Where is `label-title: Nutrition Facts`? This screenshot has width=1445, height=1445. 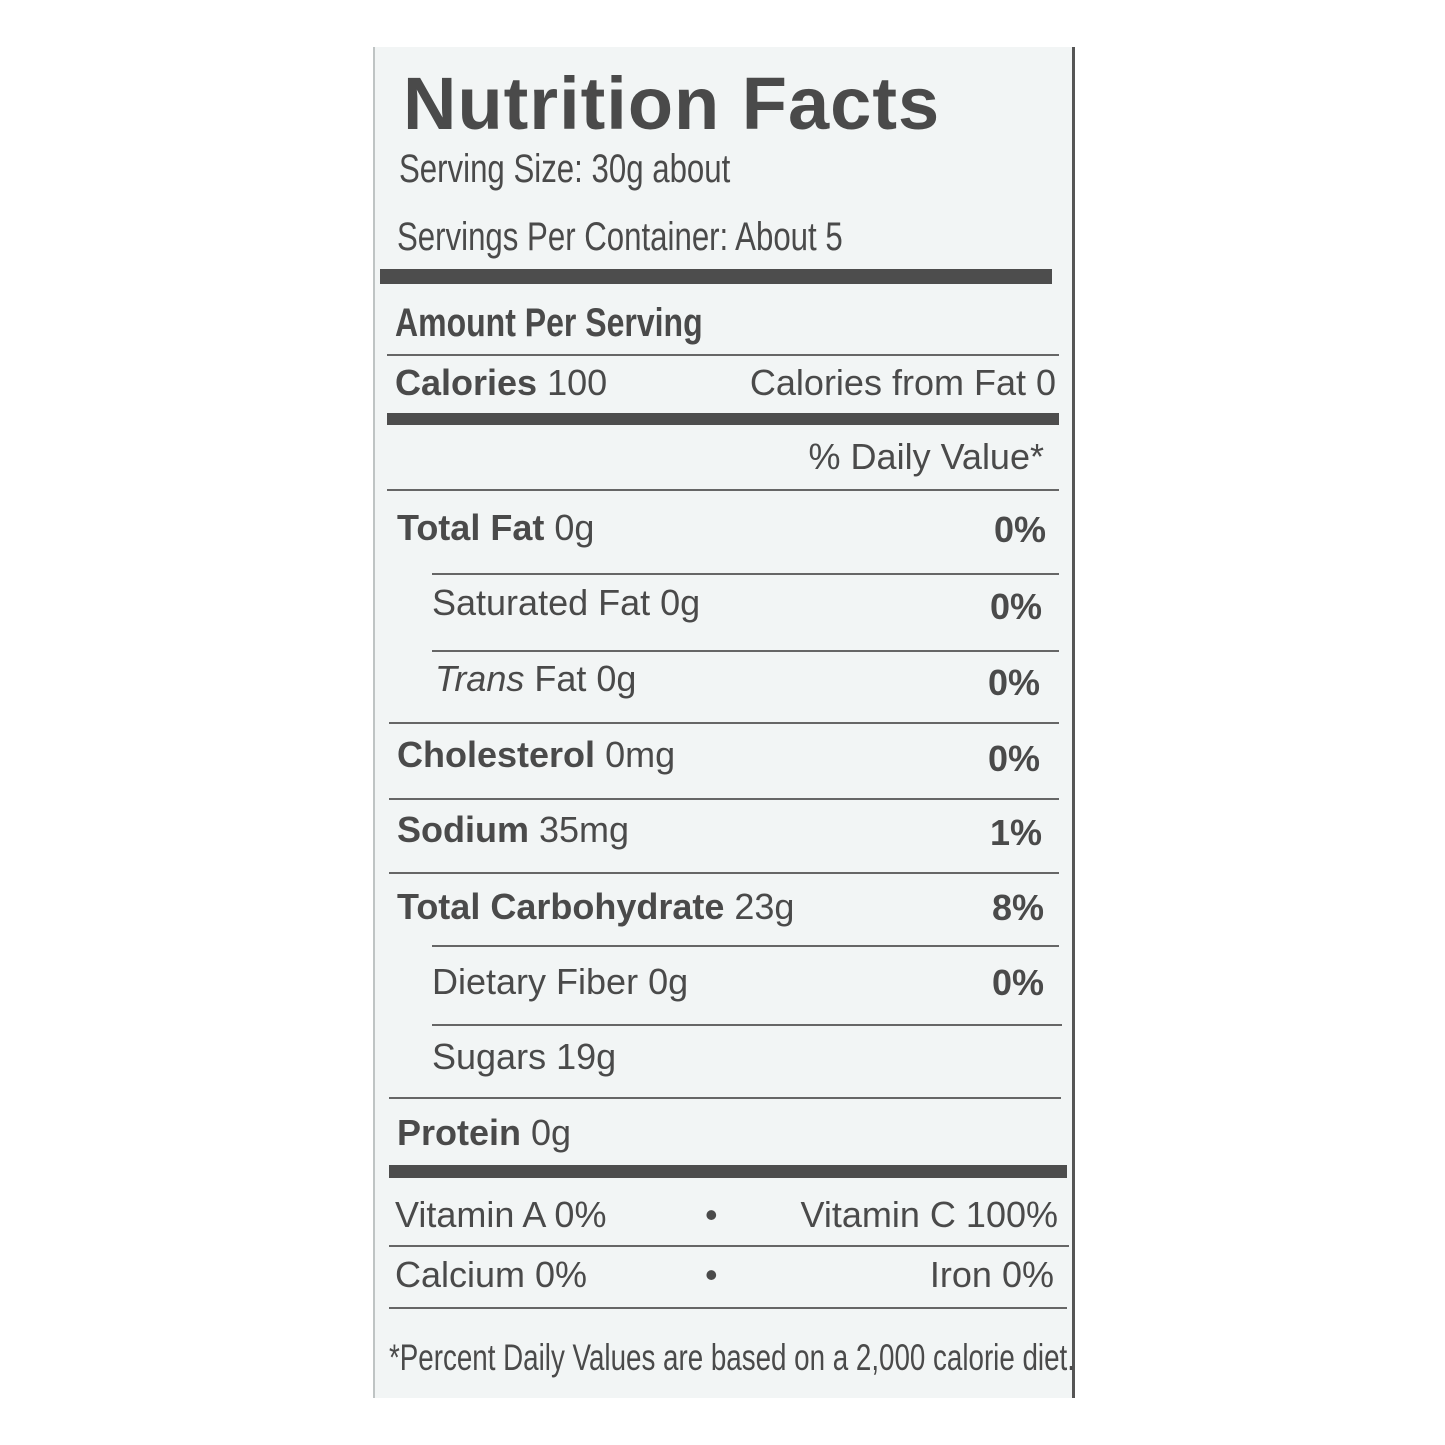 label-title: Nutrition Facts is located at coordinates (672, 103).